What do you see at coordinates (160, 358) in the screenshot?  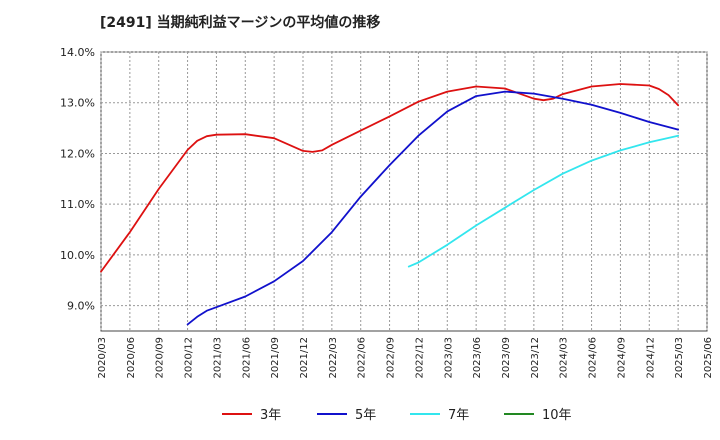 I see `x-tick-label: 2020/09` at bounding box center [160, 358].